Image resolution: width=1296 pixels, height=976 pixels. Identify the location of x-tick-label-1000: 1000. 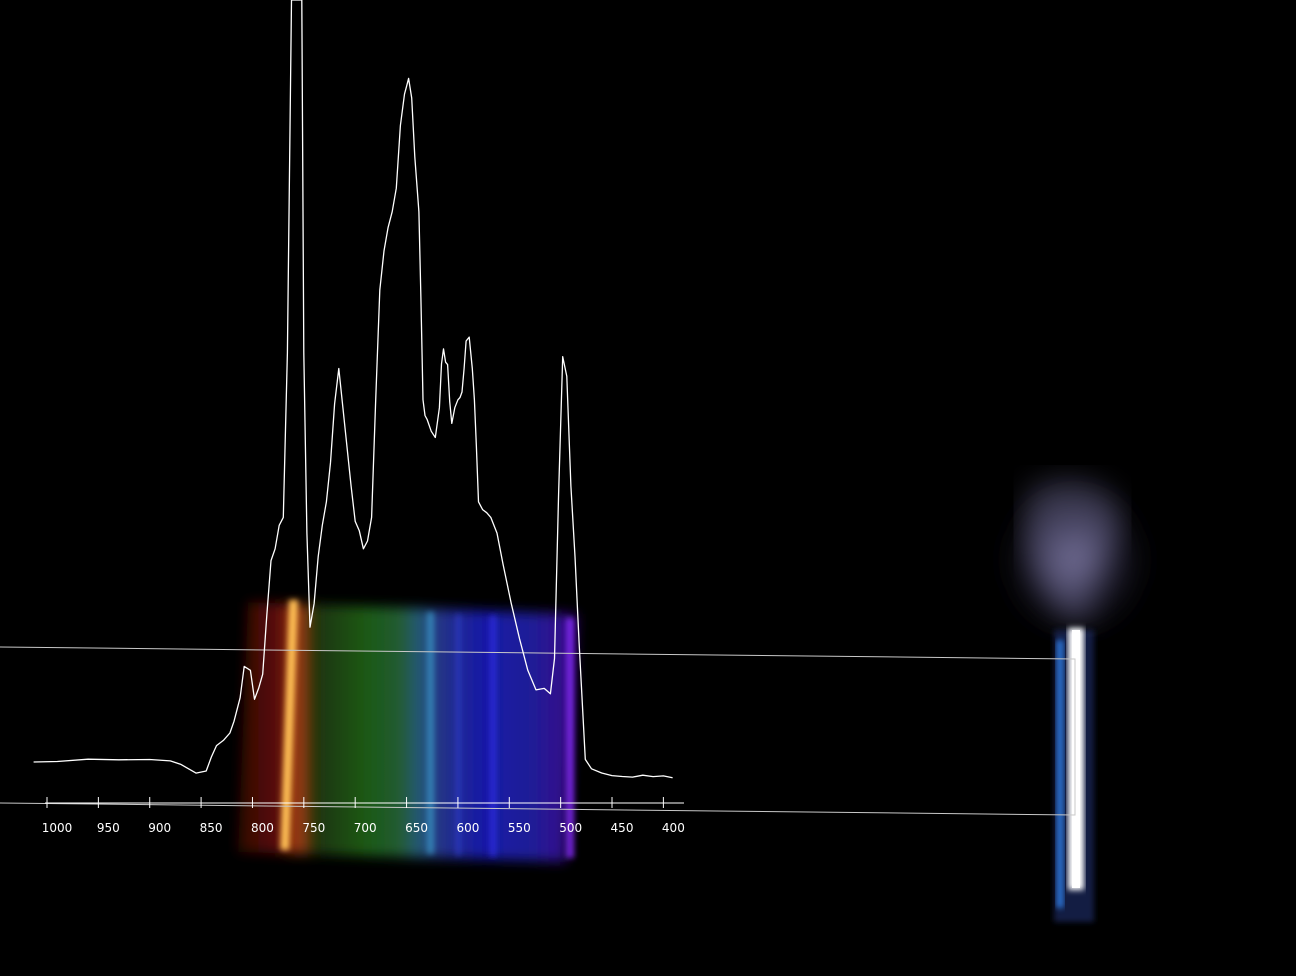
(57, 828).